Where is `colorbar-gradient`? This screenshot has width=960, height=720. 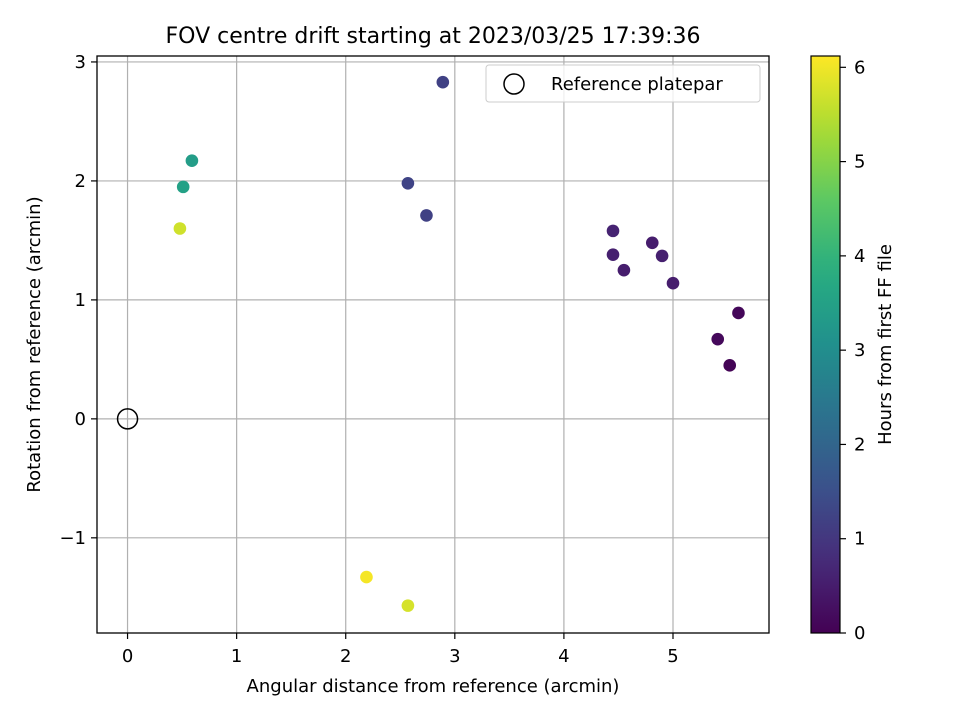
colorbar-gradient is located at coordinates (825, 344).